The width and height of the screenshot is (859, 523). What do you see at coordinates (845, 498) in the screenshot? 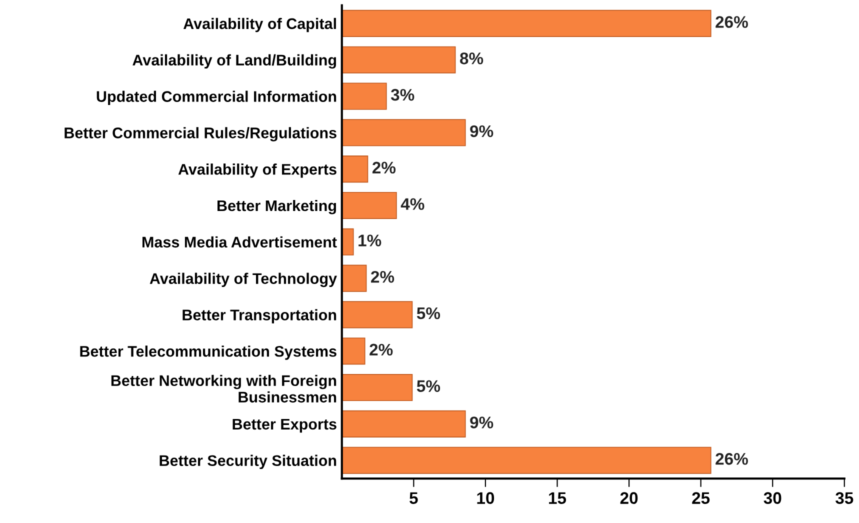
I see `x-tick-label: 35` at bounding box center [845, 498].